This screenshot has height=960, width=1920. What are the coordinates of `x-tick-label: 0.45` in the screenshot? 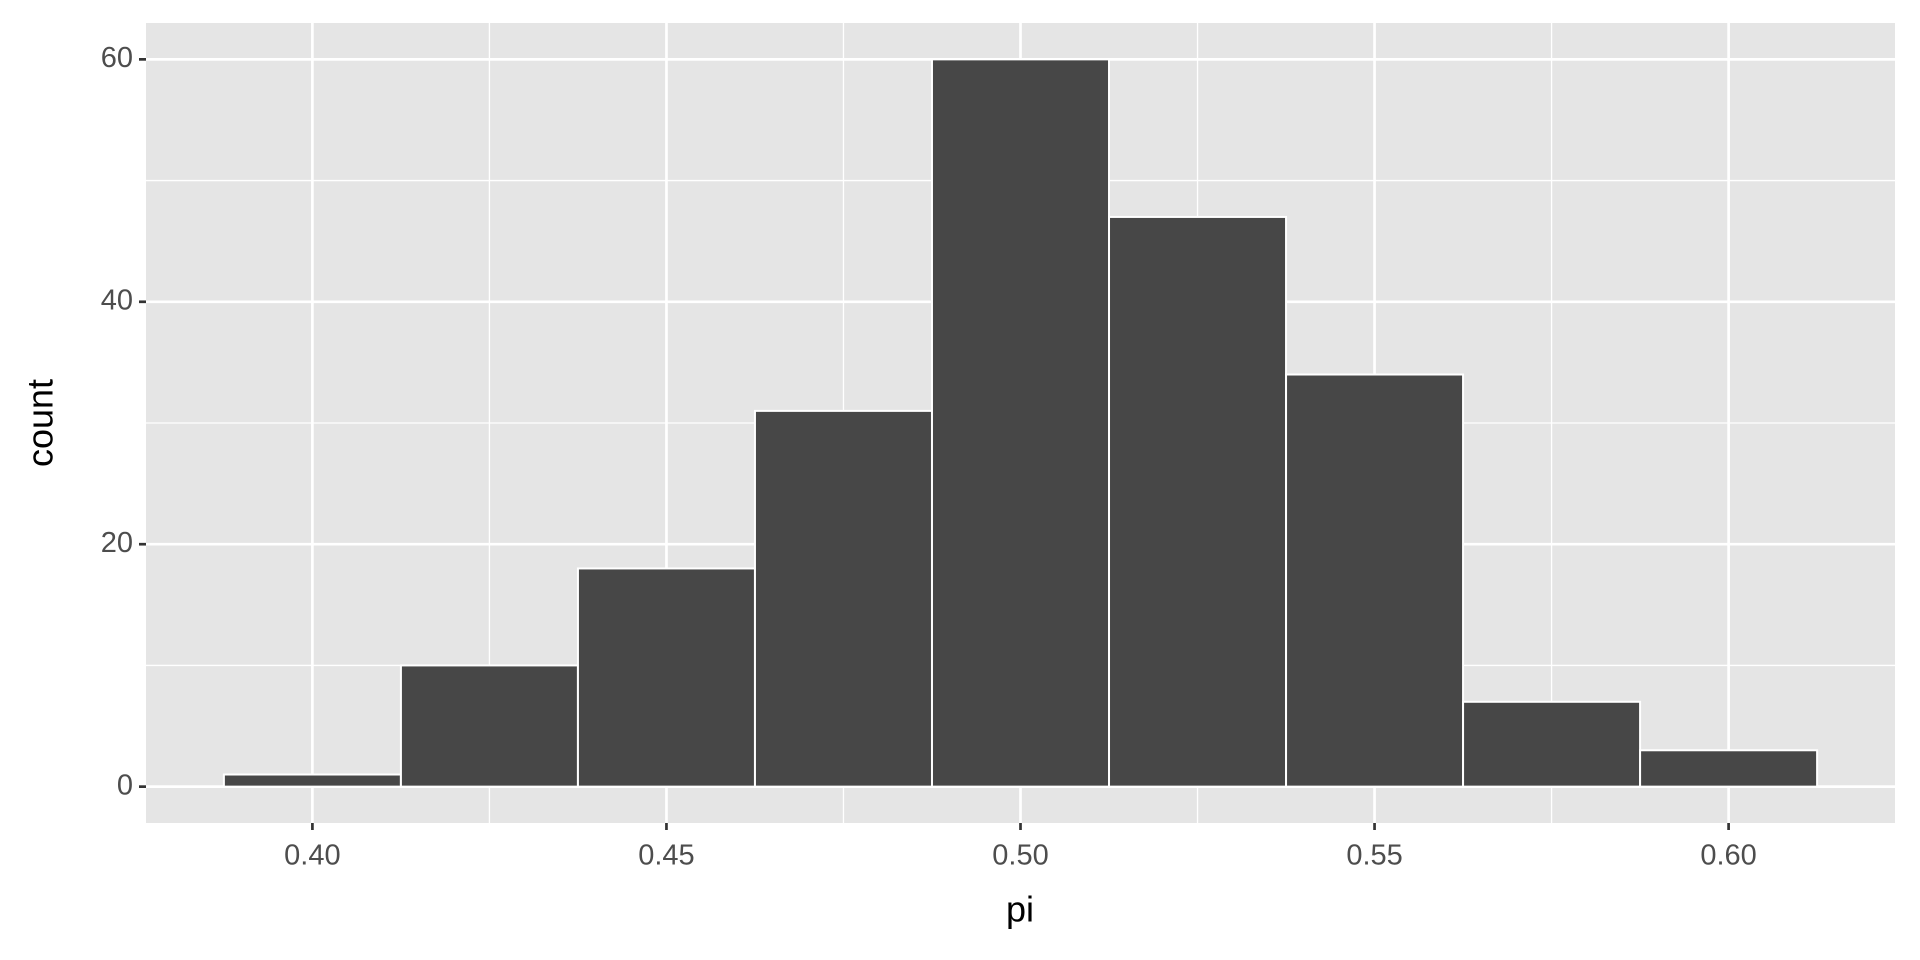 It's located at (666, 856).